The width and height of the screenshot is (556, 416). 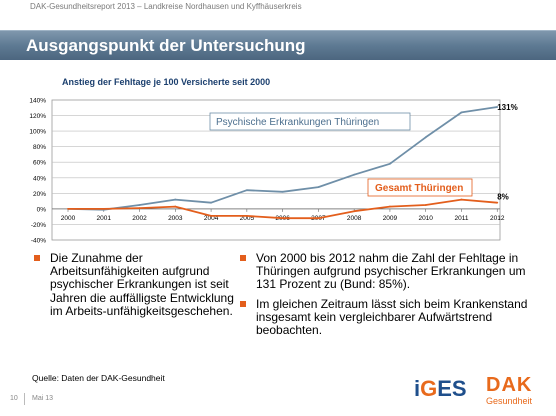 I want to click on x-tick-label: 2003, so click(x=175, y=218).